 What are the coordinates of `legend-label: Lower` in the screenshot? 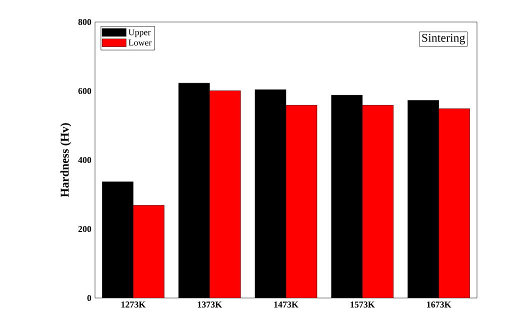 It's located at (140, 43).